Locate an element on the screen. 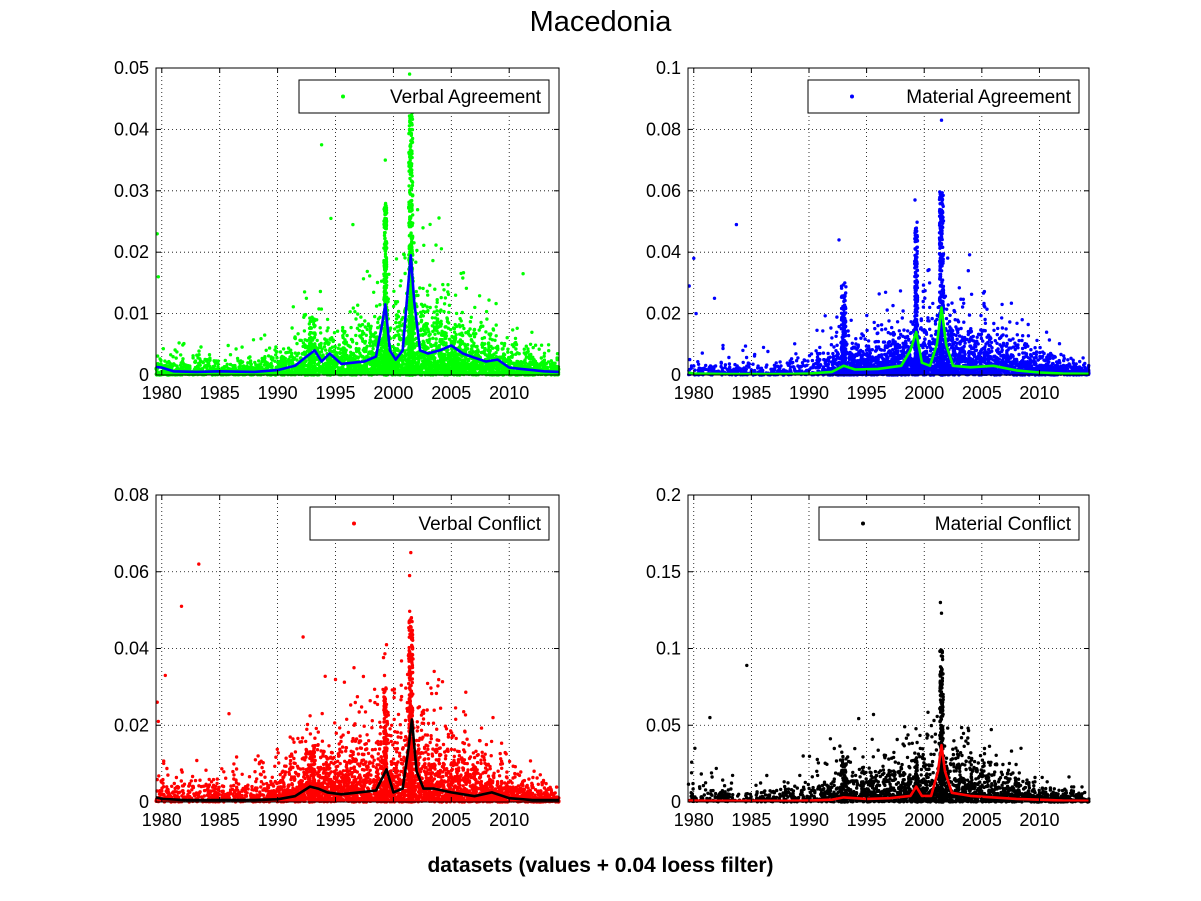  legend: Verbal Agreement is located at coordinates (424, 96).